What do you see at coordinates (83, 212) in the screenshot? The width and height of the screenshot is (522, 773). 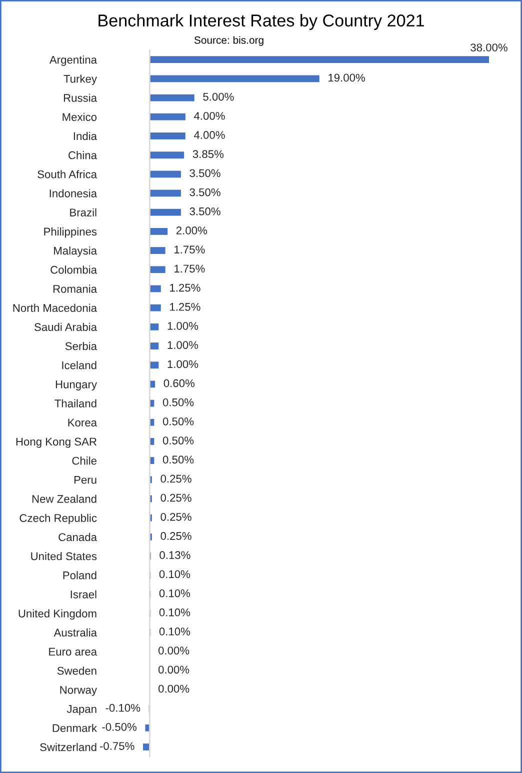 I see `y-tick-label: Brazil` at bounding box center [83, 212].